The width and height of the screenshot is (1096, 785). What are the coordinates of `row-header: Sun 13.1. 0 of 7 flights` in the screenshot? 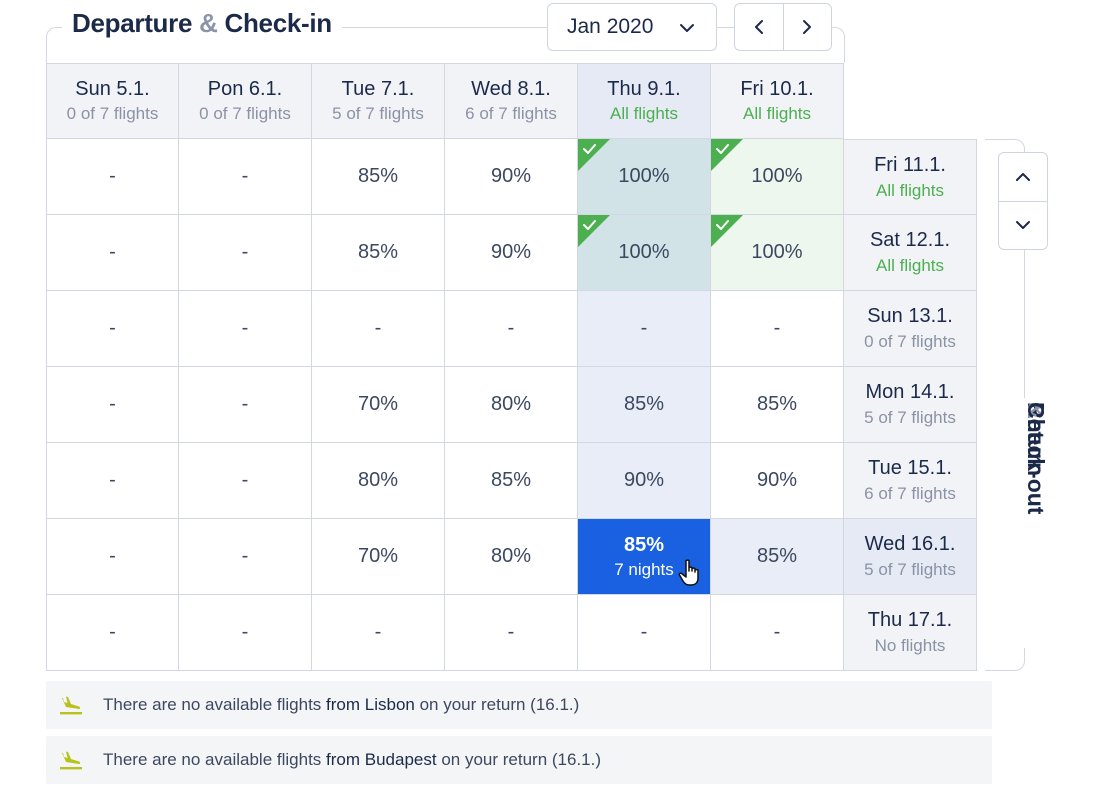 It's located at (910, 329).